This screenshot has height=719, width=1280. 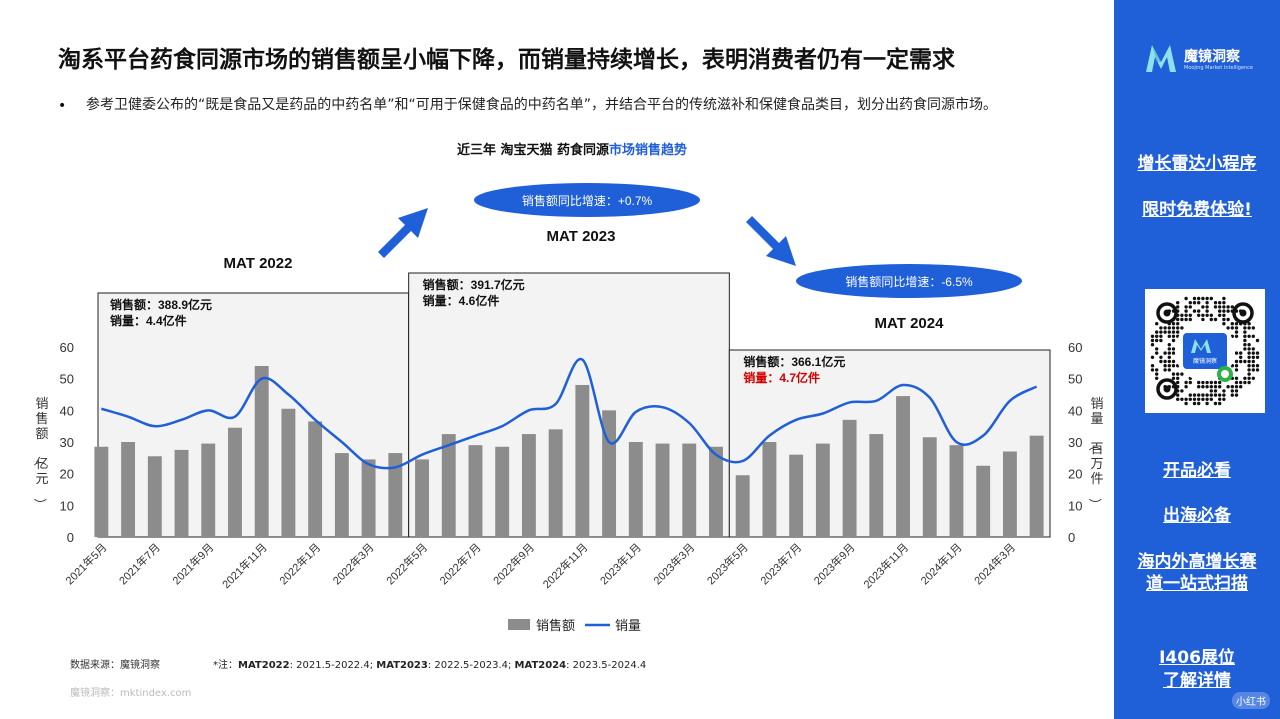 What do you see at coordinates (474, 284) in the screenshot?
I see `period-sales-1: 销售额：391.7亿元` at bounding box center [474, 284].